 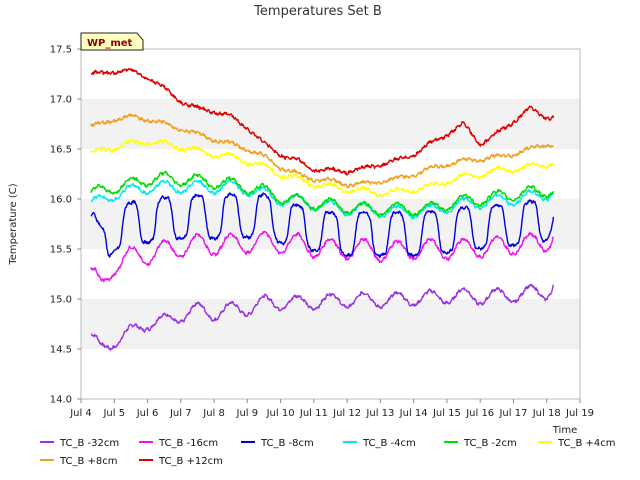 I want to click on y-tick-label: 17.5, so click(x=61, y=50).